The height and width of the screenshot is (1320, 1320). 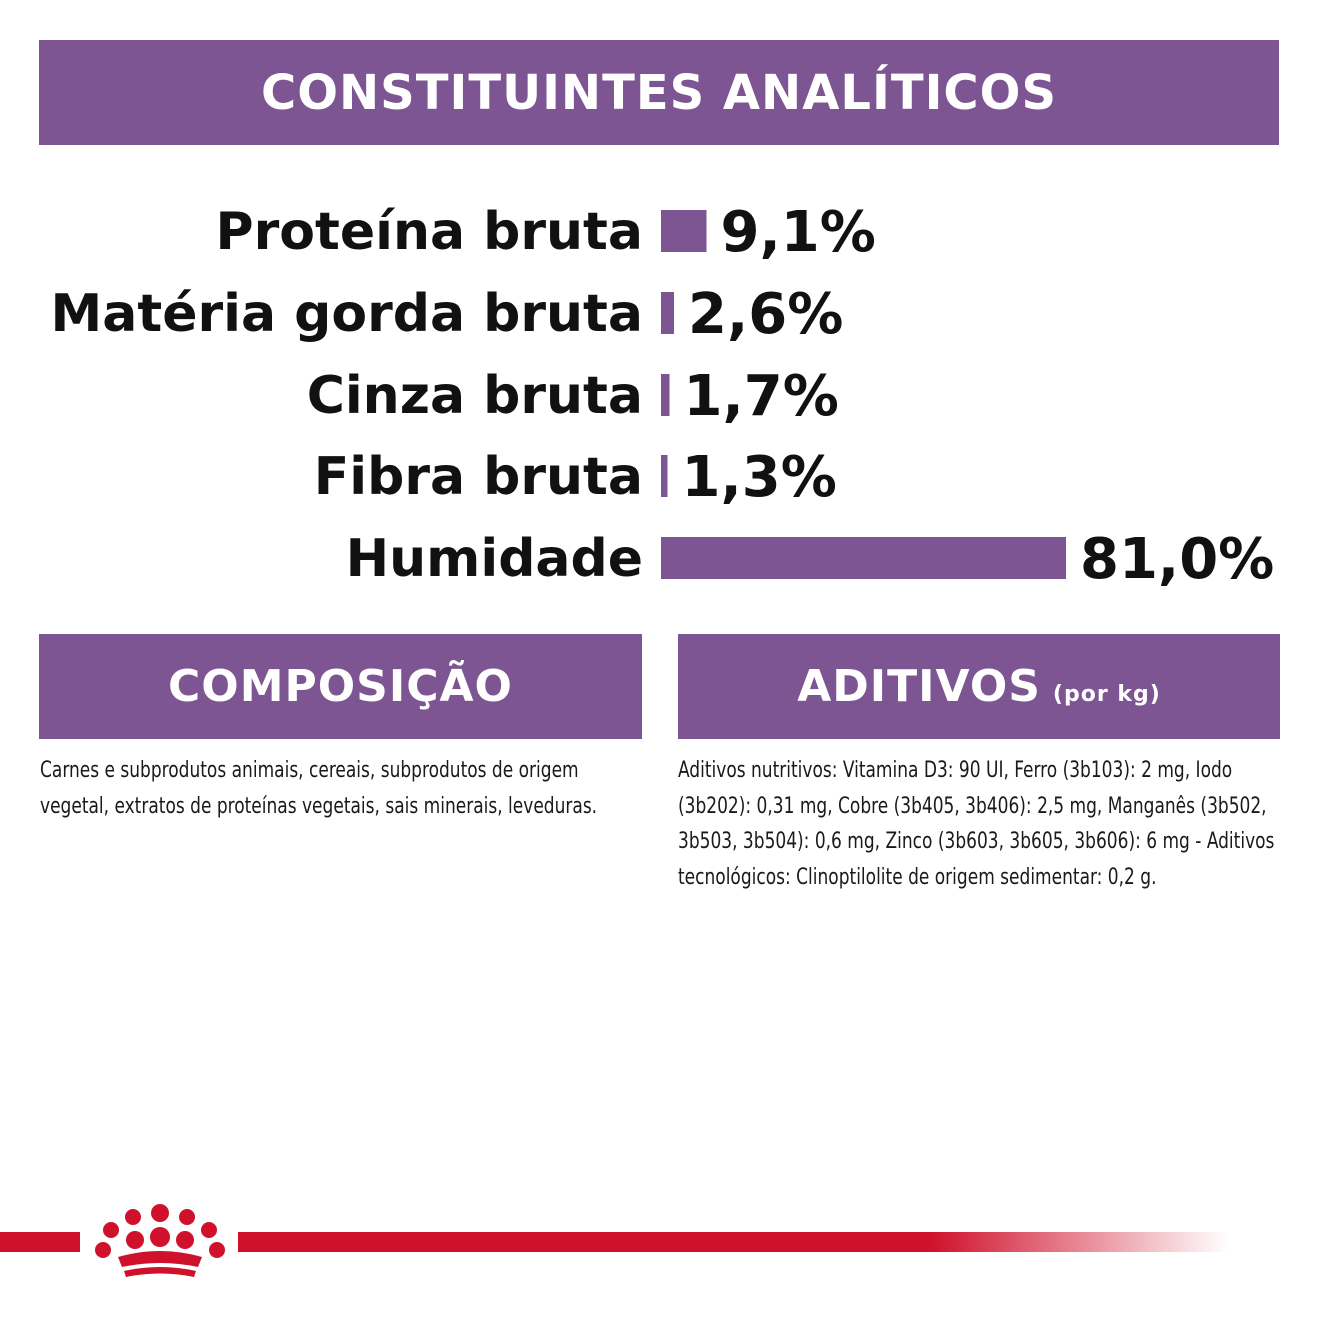 I want to click on value-label: 1,7%, so click(x=761, y=396).